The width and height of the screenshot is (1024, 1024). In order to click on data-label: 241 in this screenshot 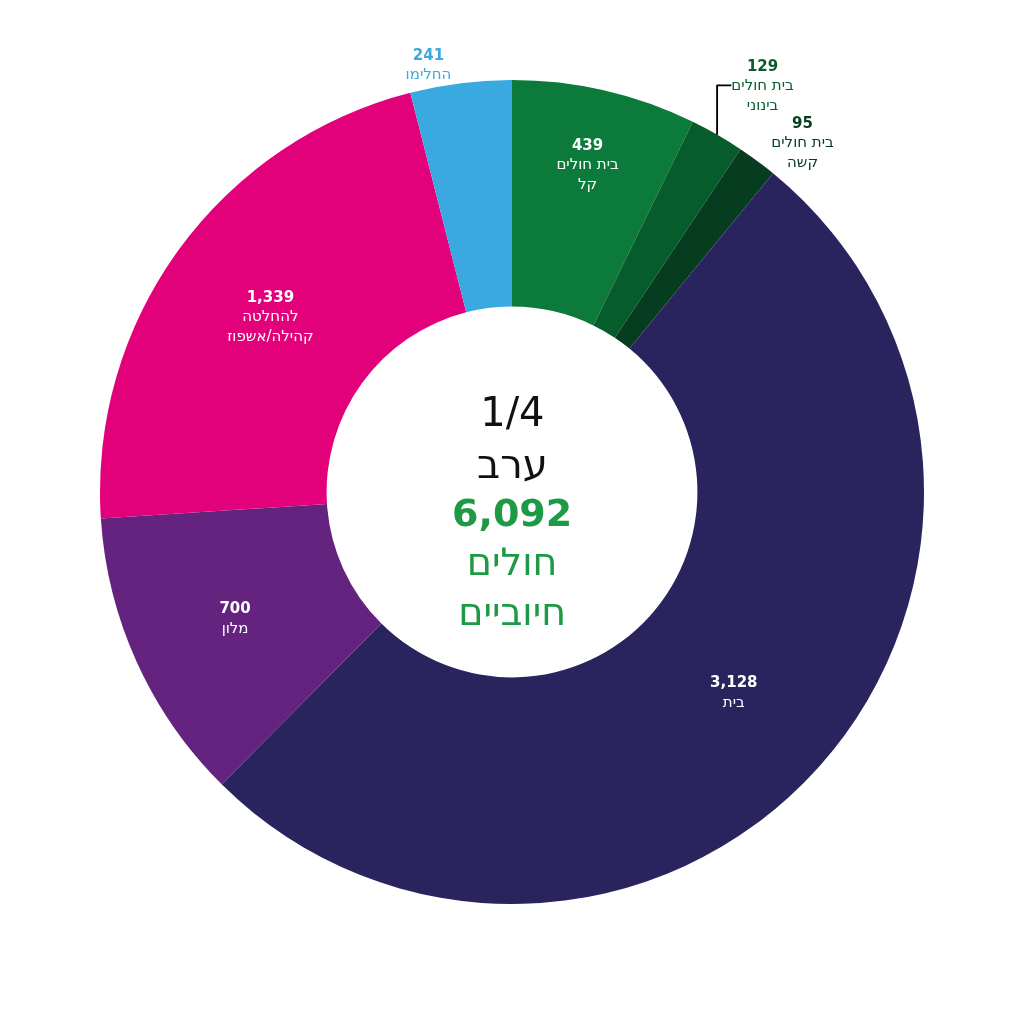, I will do `click(428, 54)`.